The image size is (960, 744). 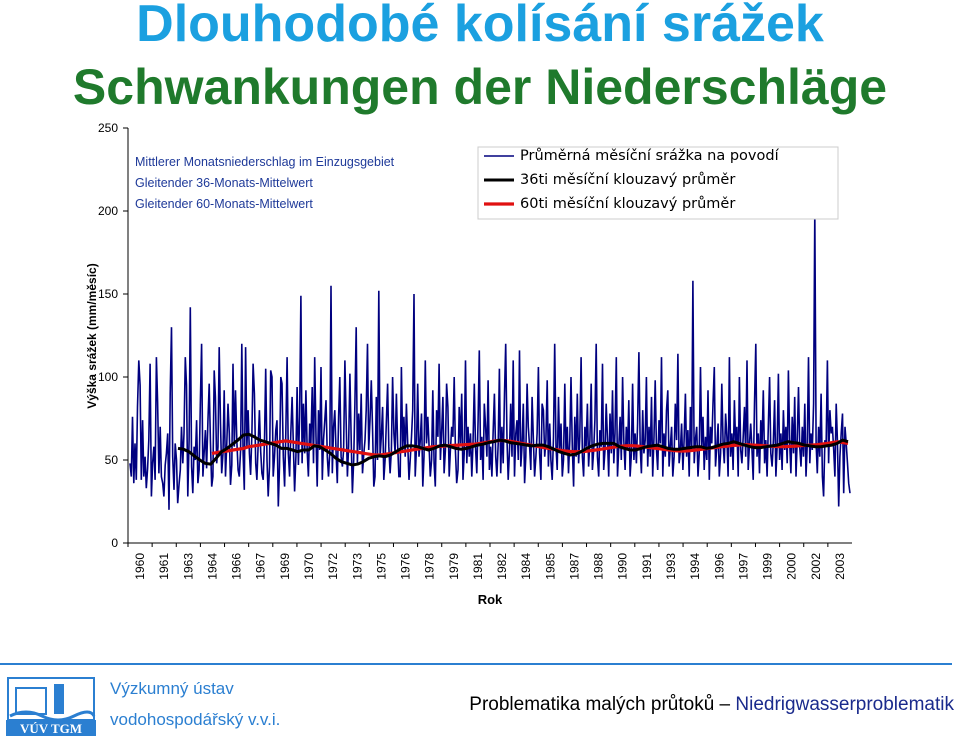 I want to click on x-tick-label: 1961, so click(x=164, y=566).